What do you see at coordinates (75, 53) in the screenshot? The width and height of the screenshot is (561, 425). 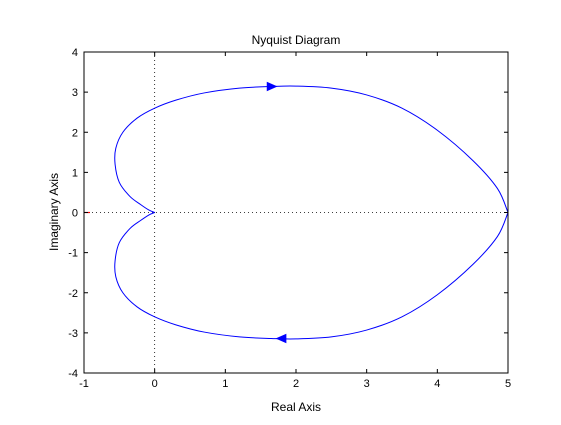 I see `y-tick-label: 4` at bounding box center [75, 53].